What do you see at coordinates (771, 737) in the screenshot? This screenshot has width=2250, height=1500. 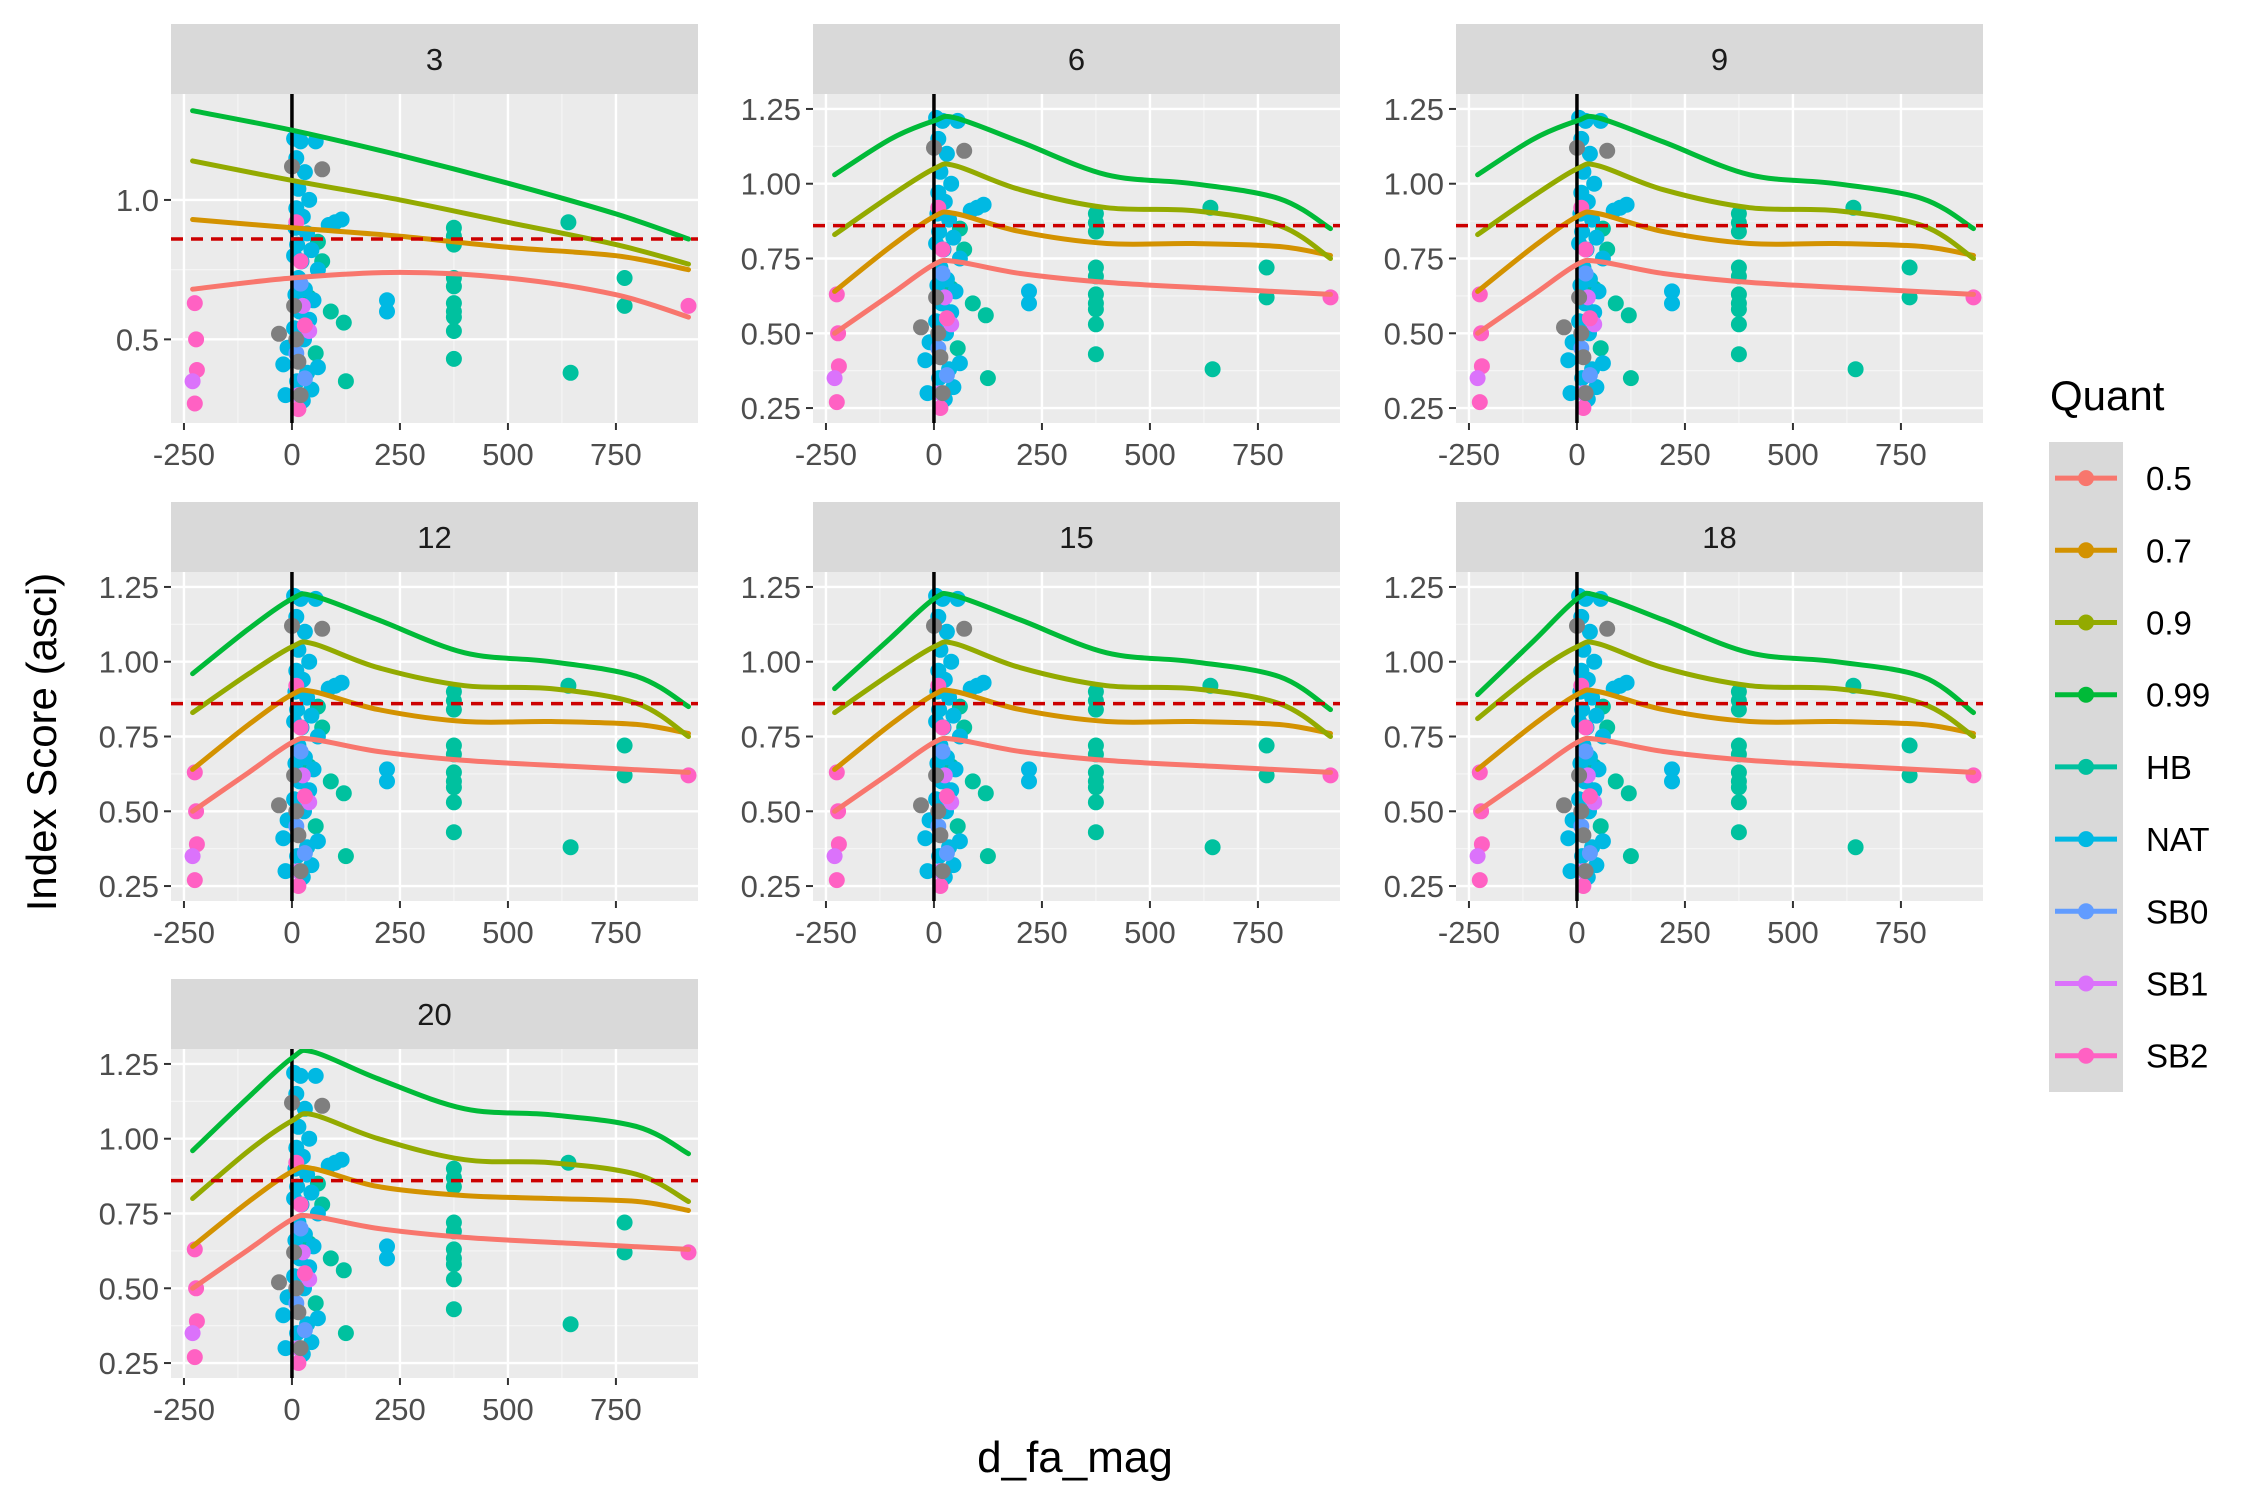 I see `y-tick-label: 0.75` at bounding box center [771, 737].